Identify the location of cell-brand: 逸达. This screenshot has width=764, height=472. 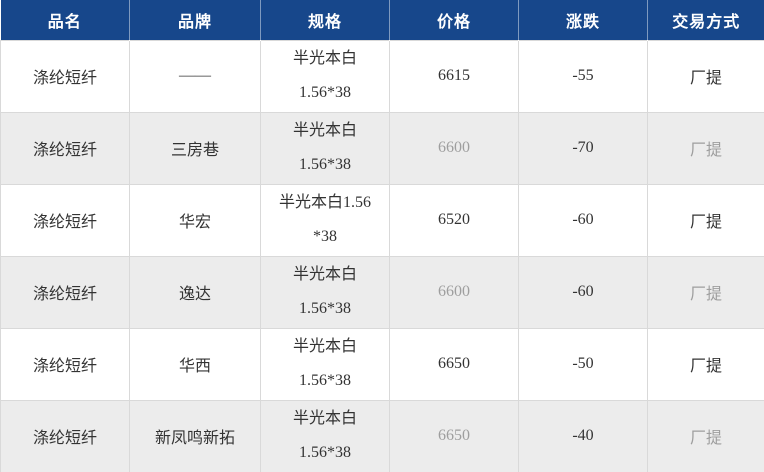
(195, 292).